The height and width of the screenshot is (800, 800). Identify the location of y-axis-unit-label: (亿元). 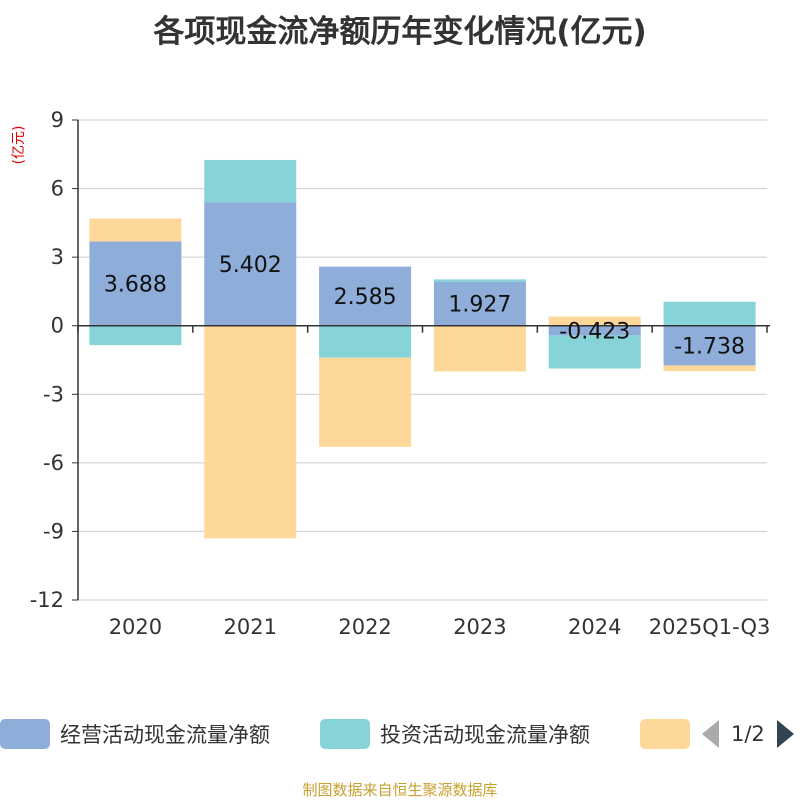
(19, 145).